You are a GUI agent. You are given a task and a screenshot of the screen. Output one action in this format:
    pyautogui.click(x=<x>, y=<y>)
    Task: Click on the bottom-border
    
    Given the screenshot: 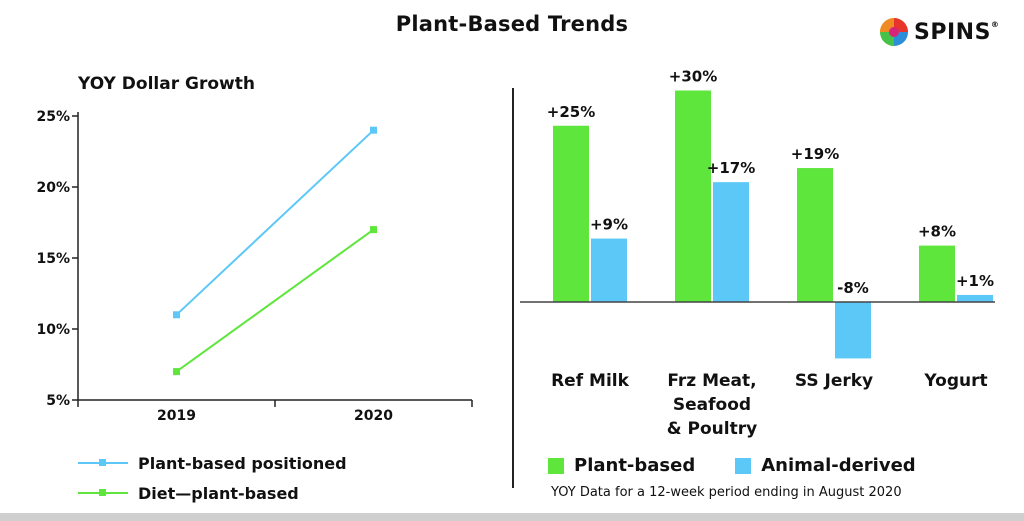 What is the action you would take?
    pyautogui.click(x=512, y=517)
    